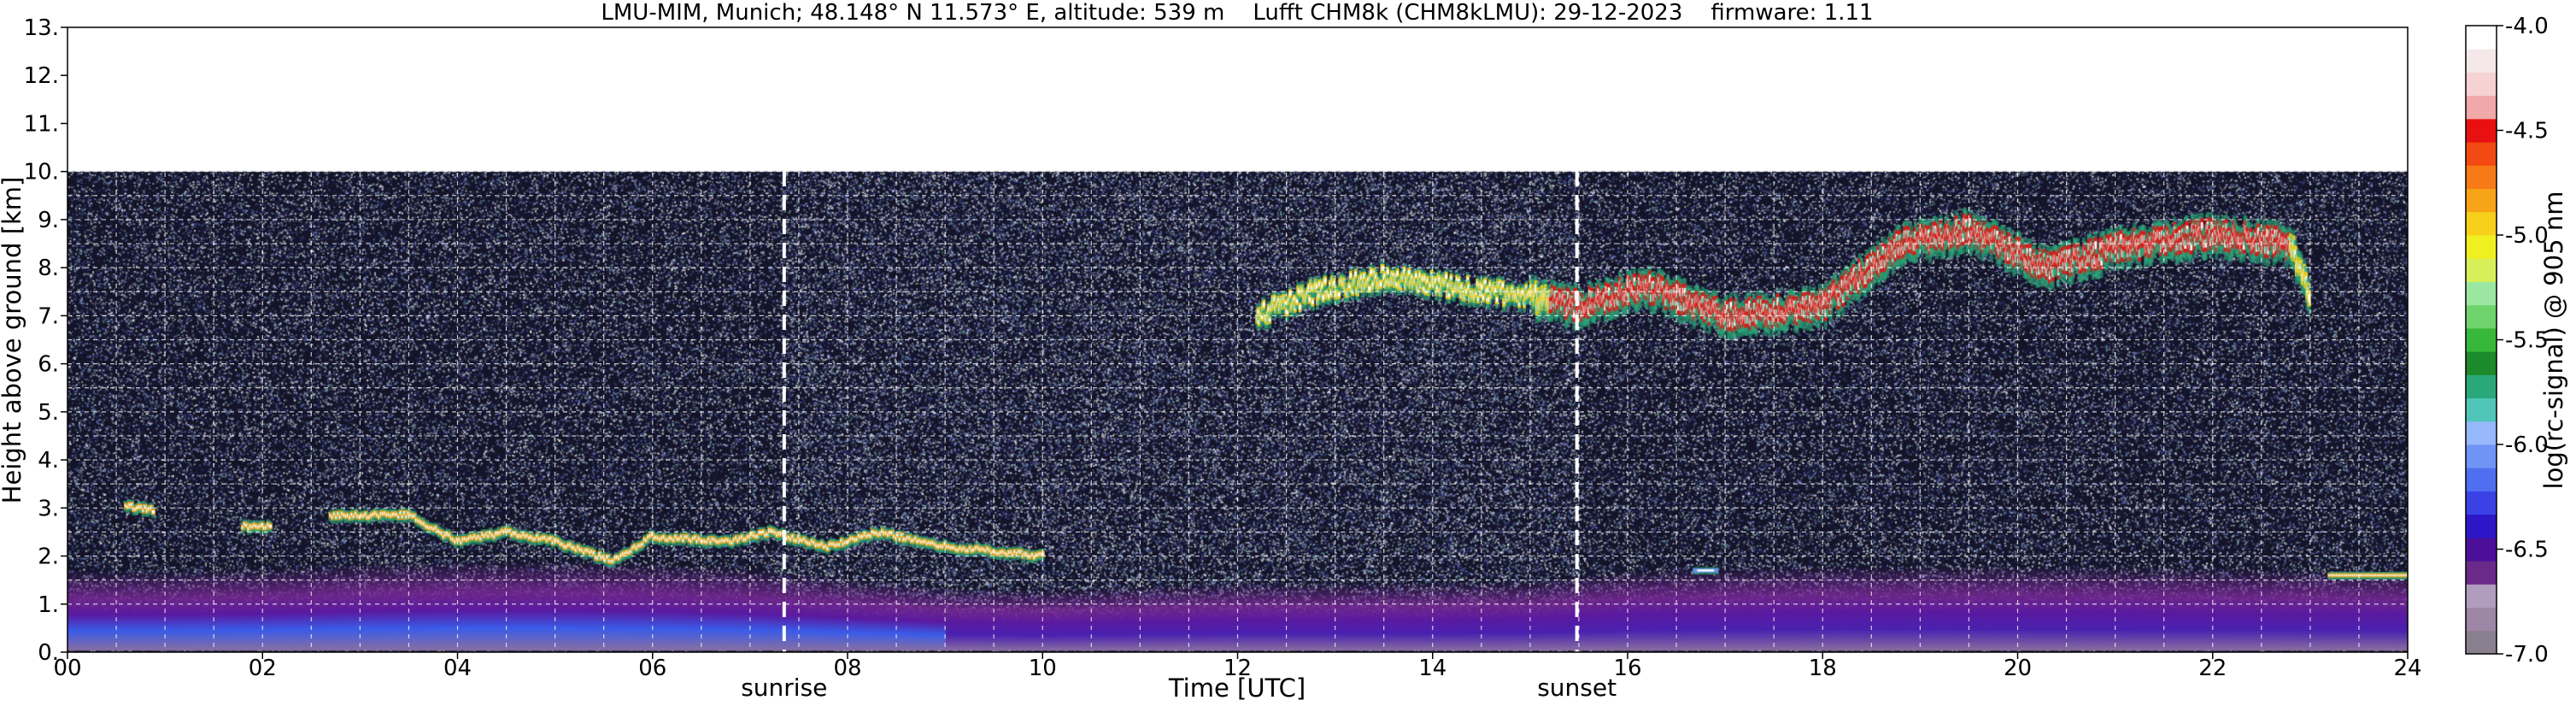 The height and width of the screenshot is (706, 2576). I want to click on x-tick-label: 02, so click(263, 668).